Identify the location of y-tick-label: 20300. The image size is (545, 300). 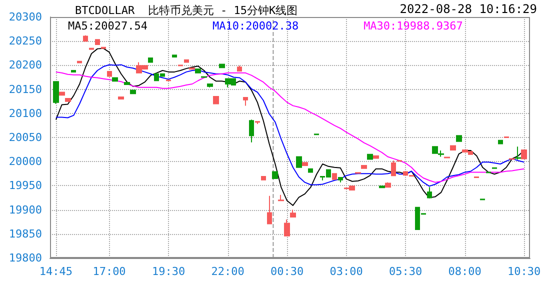
(25, 17).